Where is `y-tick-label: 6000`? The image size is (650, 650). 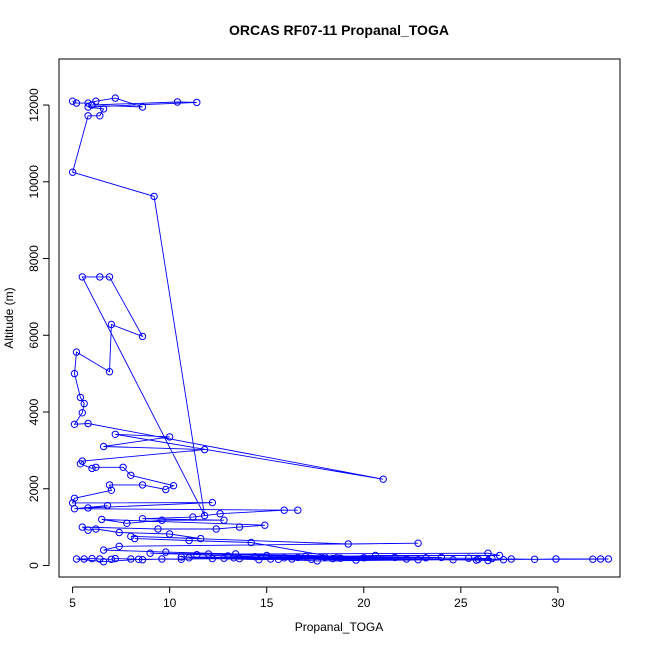 y-tick-label: 6000 is located at coordinates (34, 335).